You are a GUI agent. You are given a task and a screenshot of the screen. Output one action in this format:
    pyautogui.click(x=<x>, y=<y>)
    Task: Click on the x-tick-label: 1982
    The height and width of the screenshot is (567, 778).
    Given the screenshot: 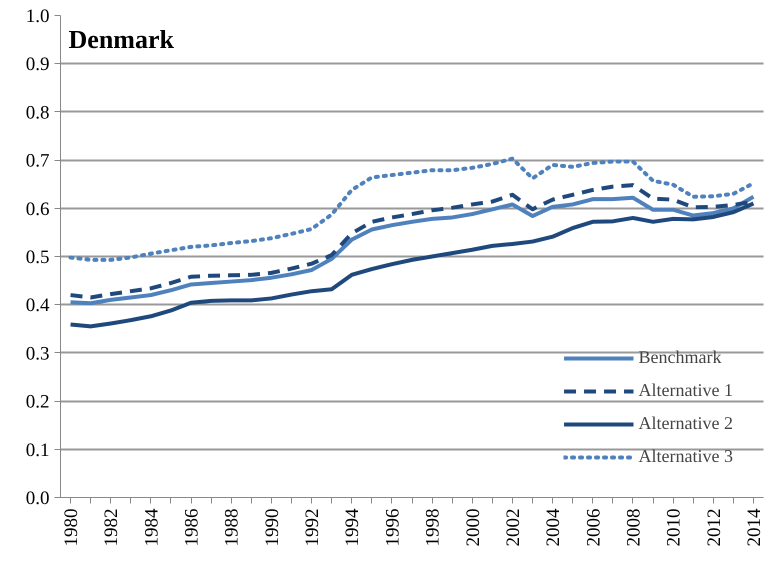 What is the action you would take?
    pyautogui.click(x=111, y=527)
    